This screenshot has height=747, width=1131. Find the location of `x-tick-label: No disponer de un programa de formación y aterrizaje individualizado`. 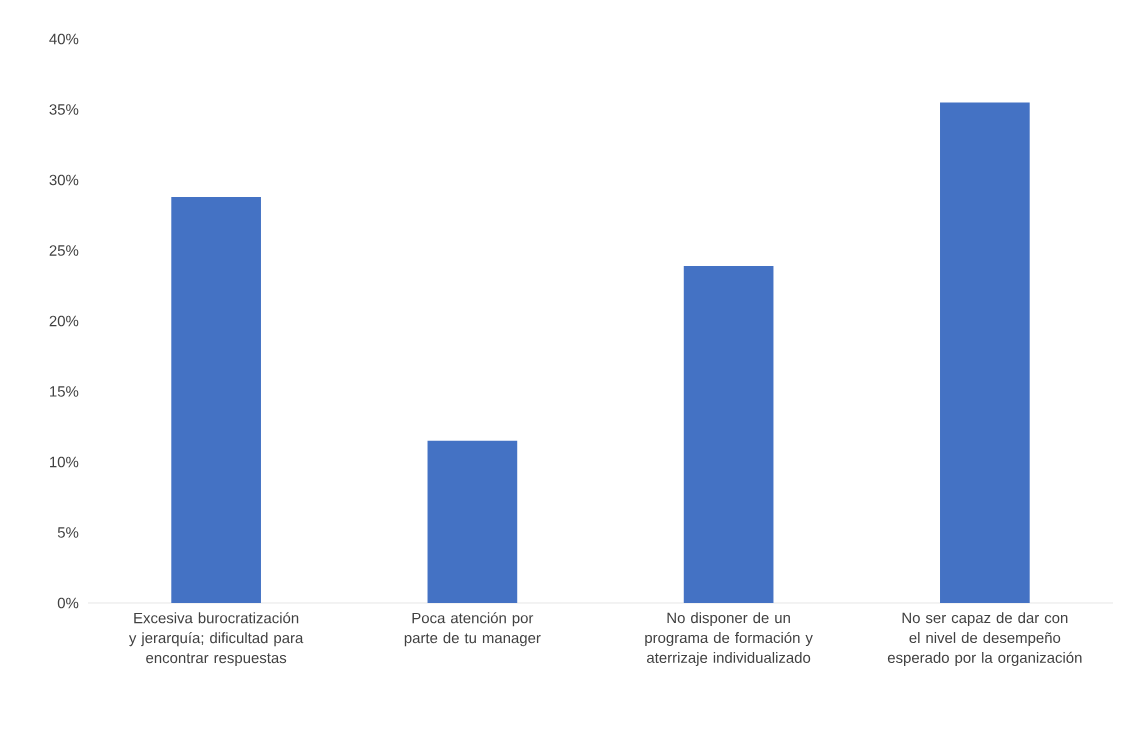

x-tick-label: No disponer de un programa de formación y aterrizaje individualizado is located at coordinates (729, 639).